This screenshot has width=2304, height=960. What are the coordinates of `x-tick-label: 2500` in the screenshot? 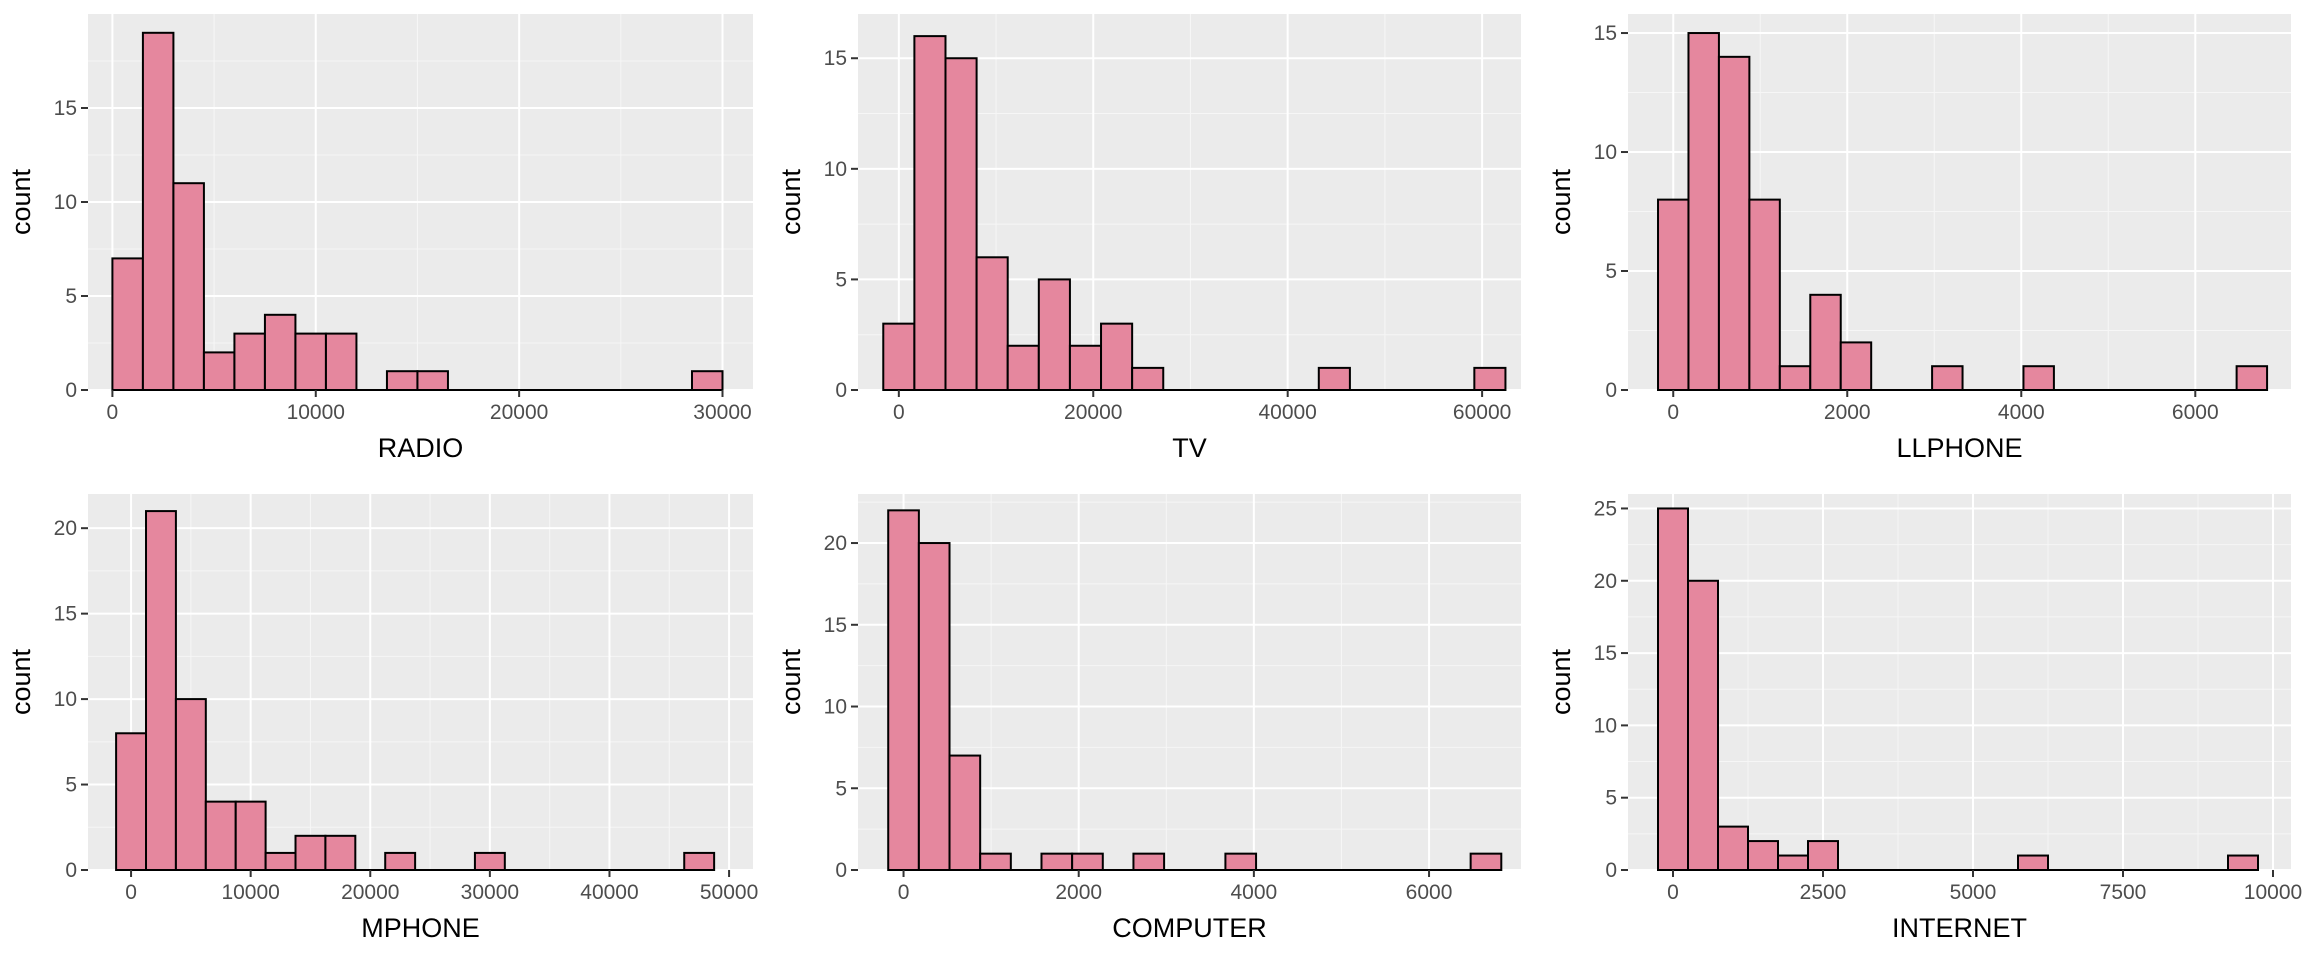 It's located at (1823, 892).